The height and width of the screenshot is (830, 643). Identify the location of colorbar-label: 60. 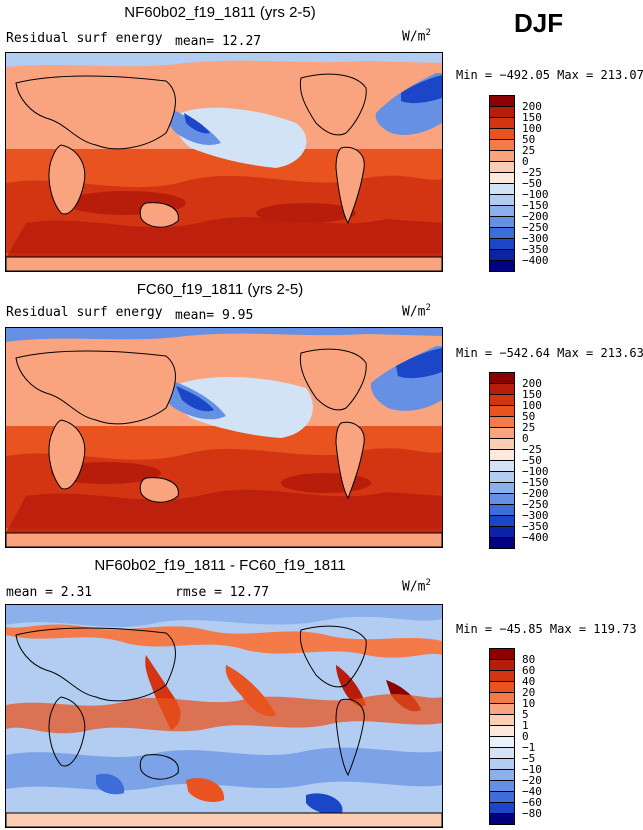
(529, 670).